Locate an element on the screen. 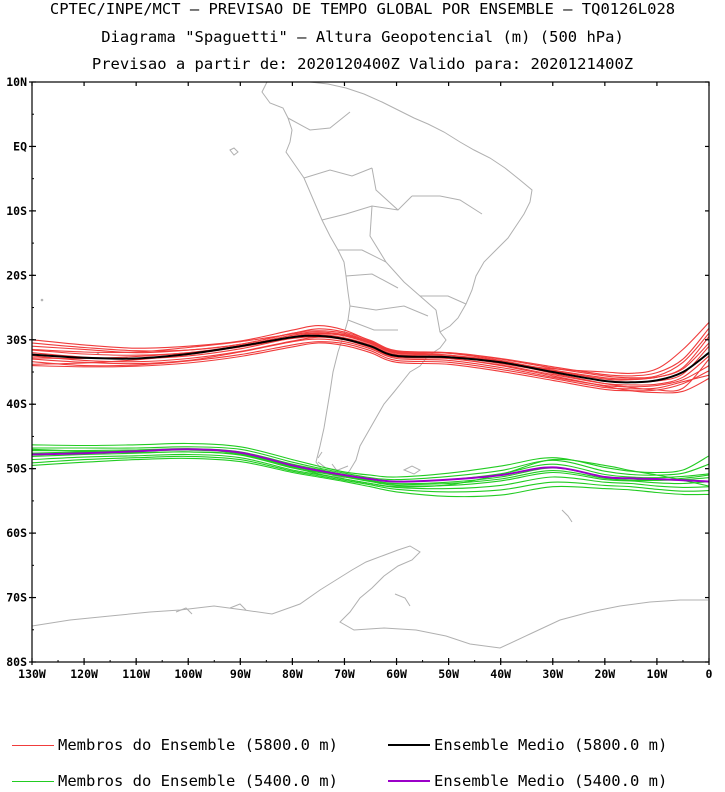 Image resolution: width=725 pixels, height=792 pixels. lat-label: 70S is located at coordinates (16, 598).